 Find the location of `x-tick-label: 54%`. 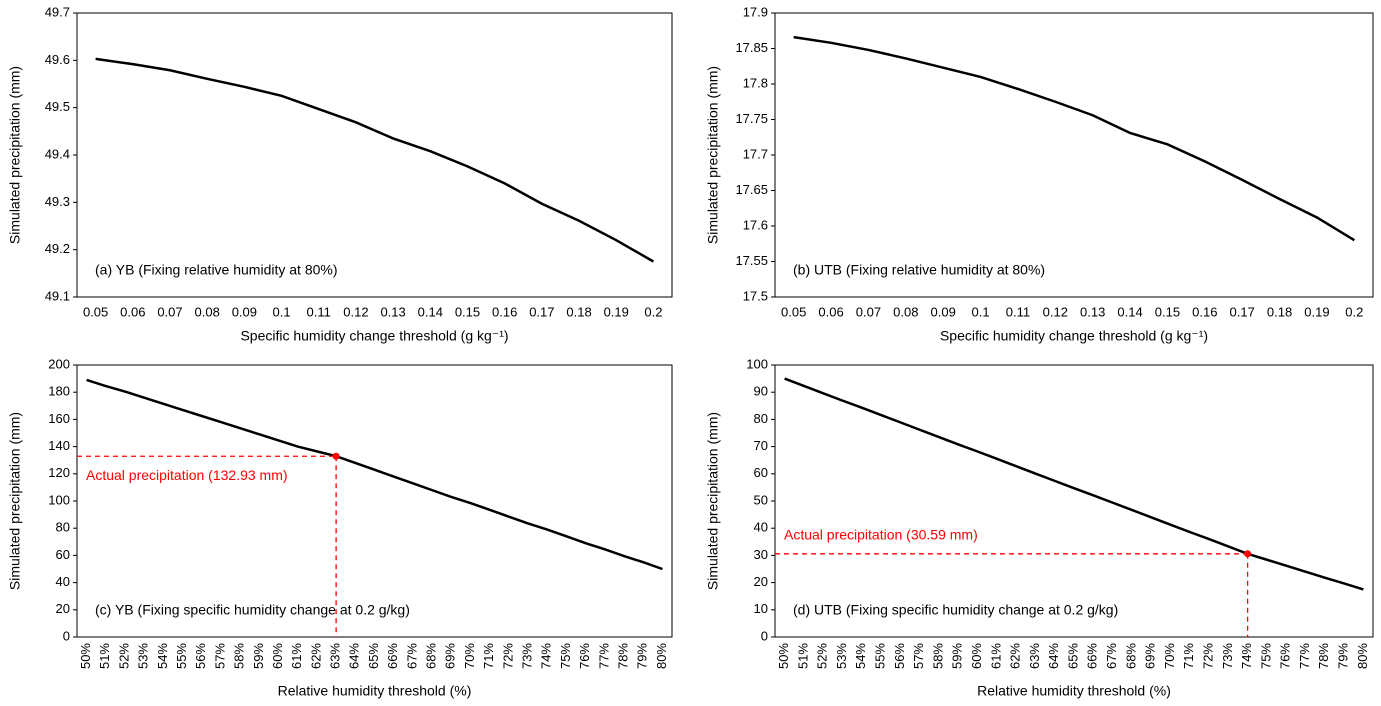

x-tick-label: 54% is located at coordinates (162, 656).